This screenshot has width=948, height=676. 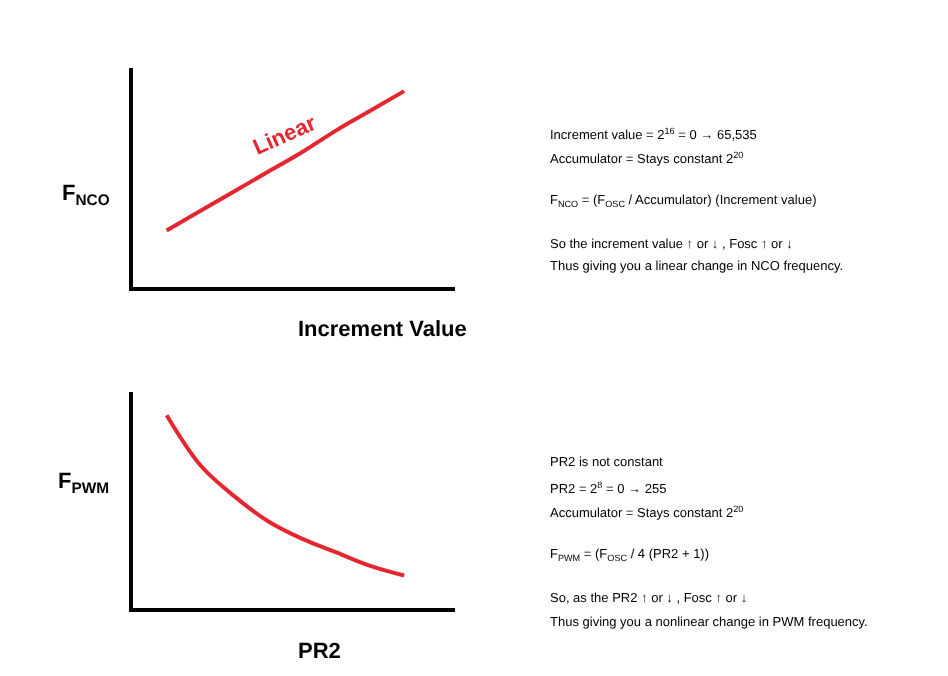 What do you see at coordinates (86, 195) in the screenshot?
I see `y-axis-title: F$_{NCO}$` at bounding box center [86, 195].